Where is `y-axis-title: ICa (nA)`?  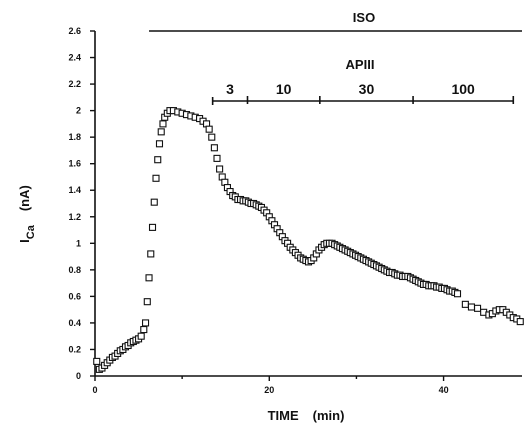 y-axis-title: ICa (nA) is located at coordinates (27, 214).